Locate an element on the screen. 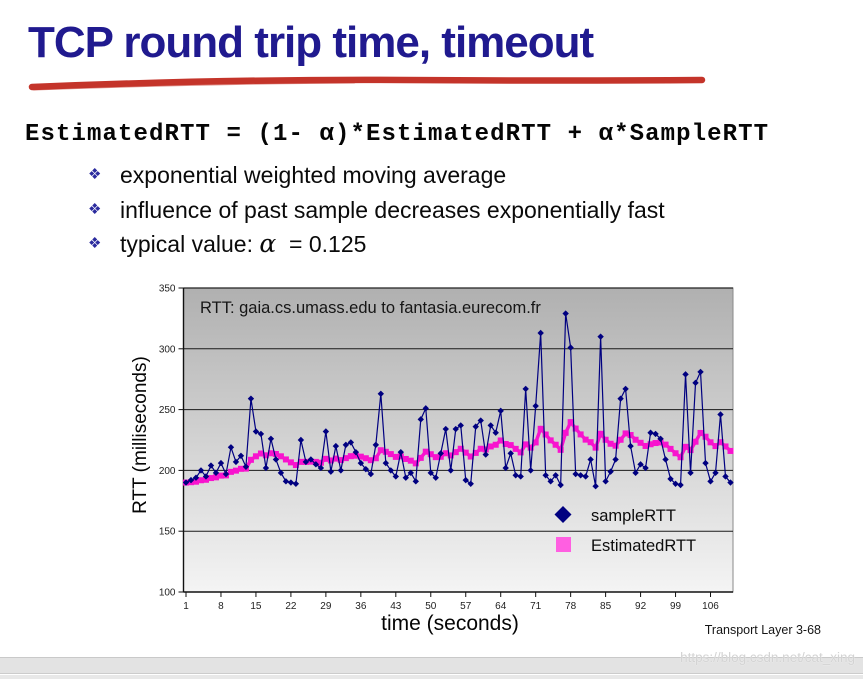 The image size is (863, 679). bottom-scrollbar is located at coordinates (431, 665).